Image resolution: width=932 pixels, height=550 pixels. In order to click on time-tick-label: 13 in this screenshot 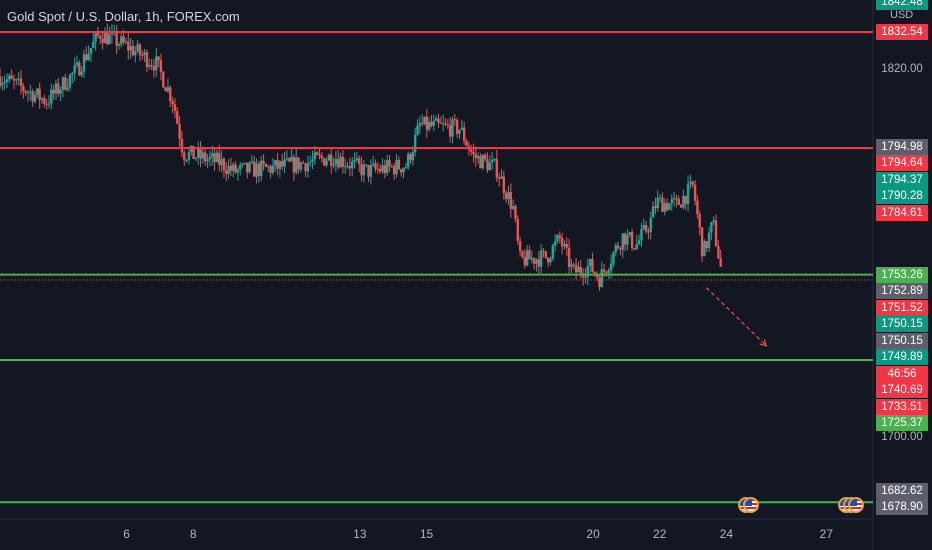, I will do `click(360, 534)`.